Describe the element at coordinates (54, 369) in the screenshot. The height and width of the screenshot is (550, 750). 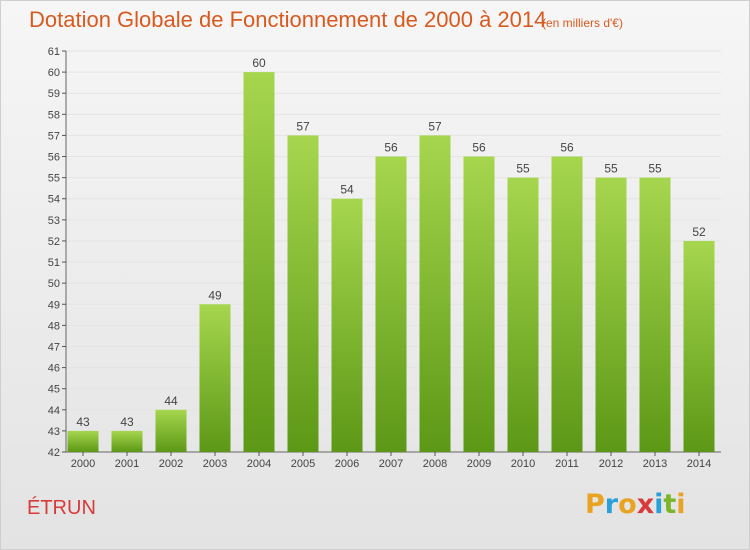
I see `y-tick-label: 46` at that location.